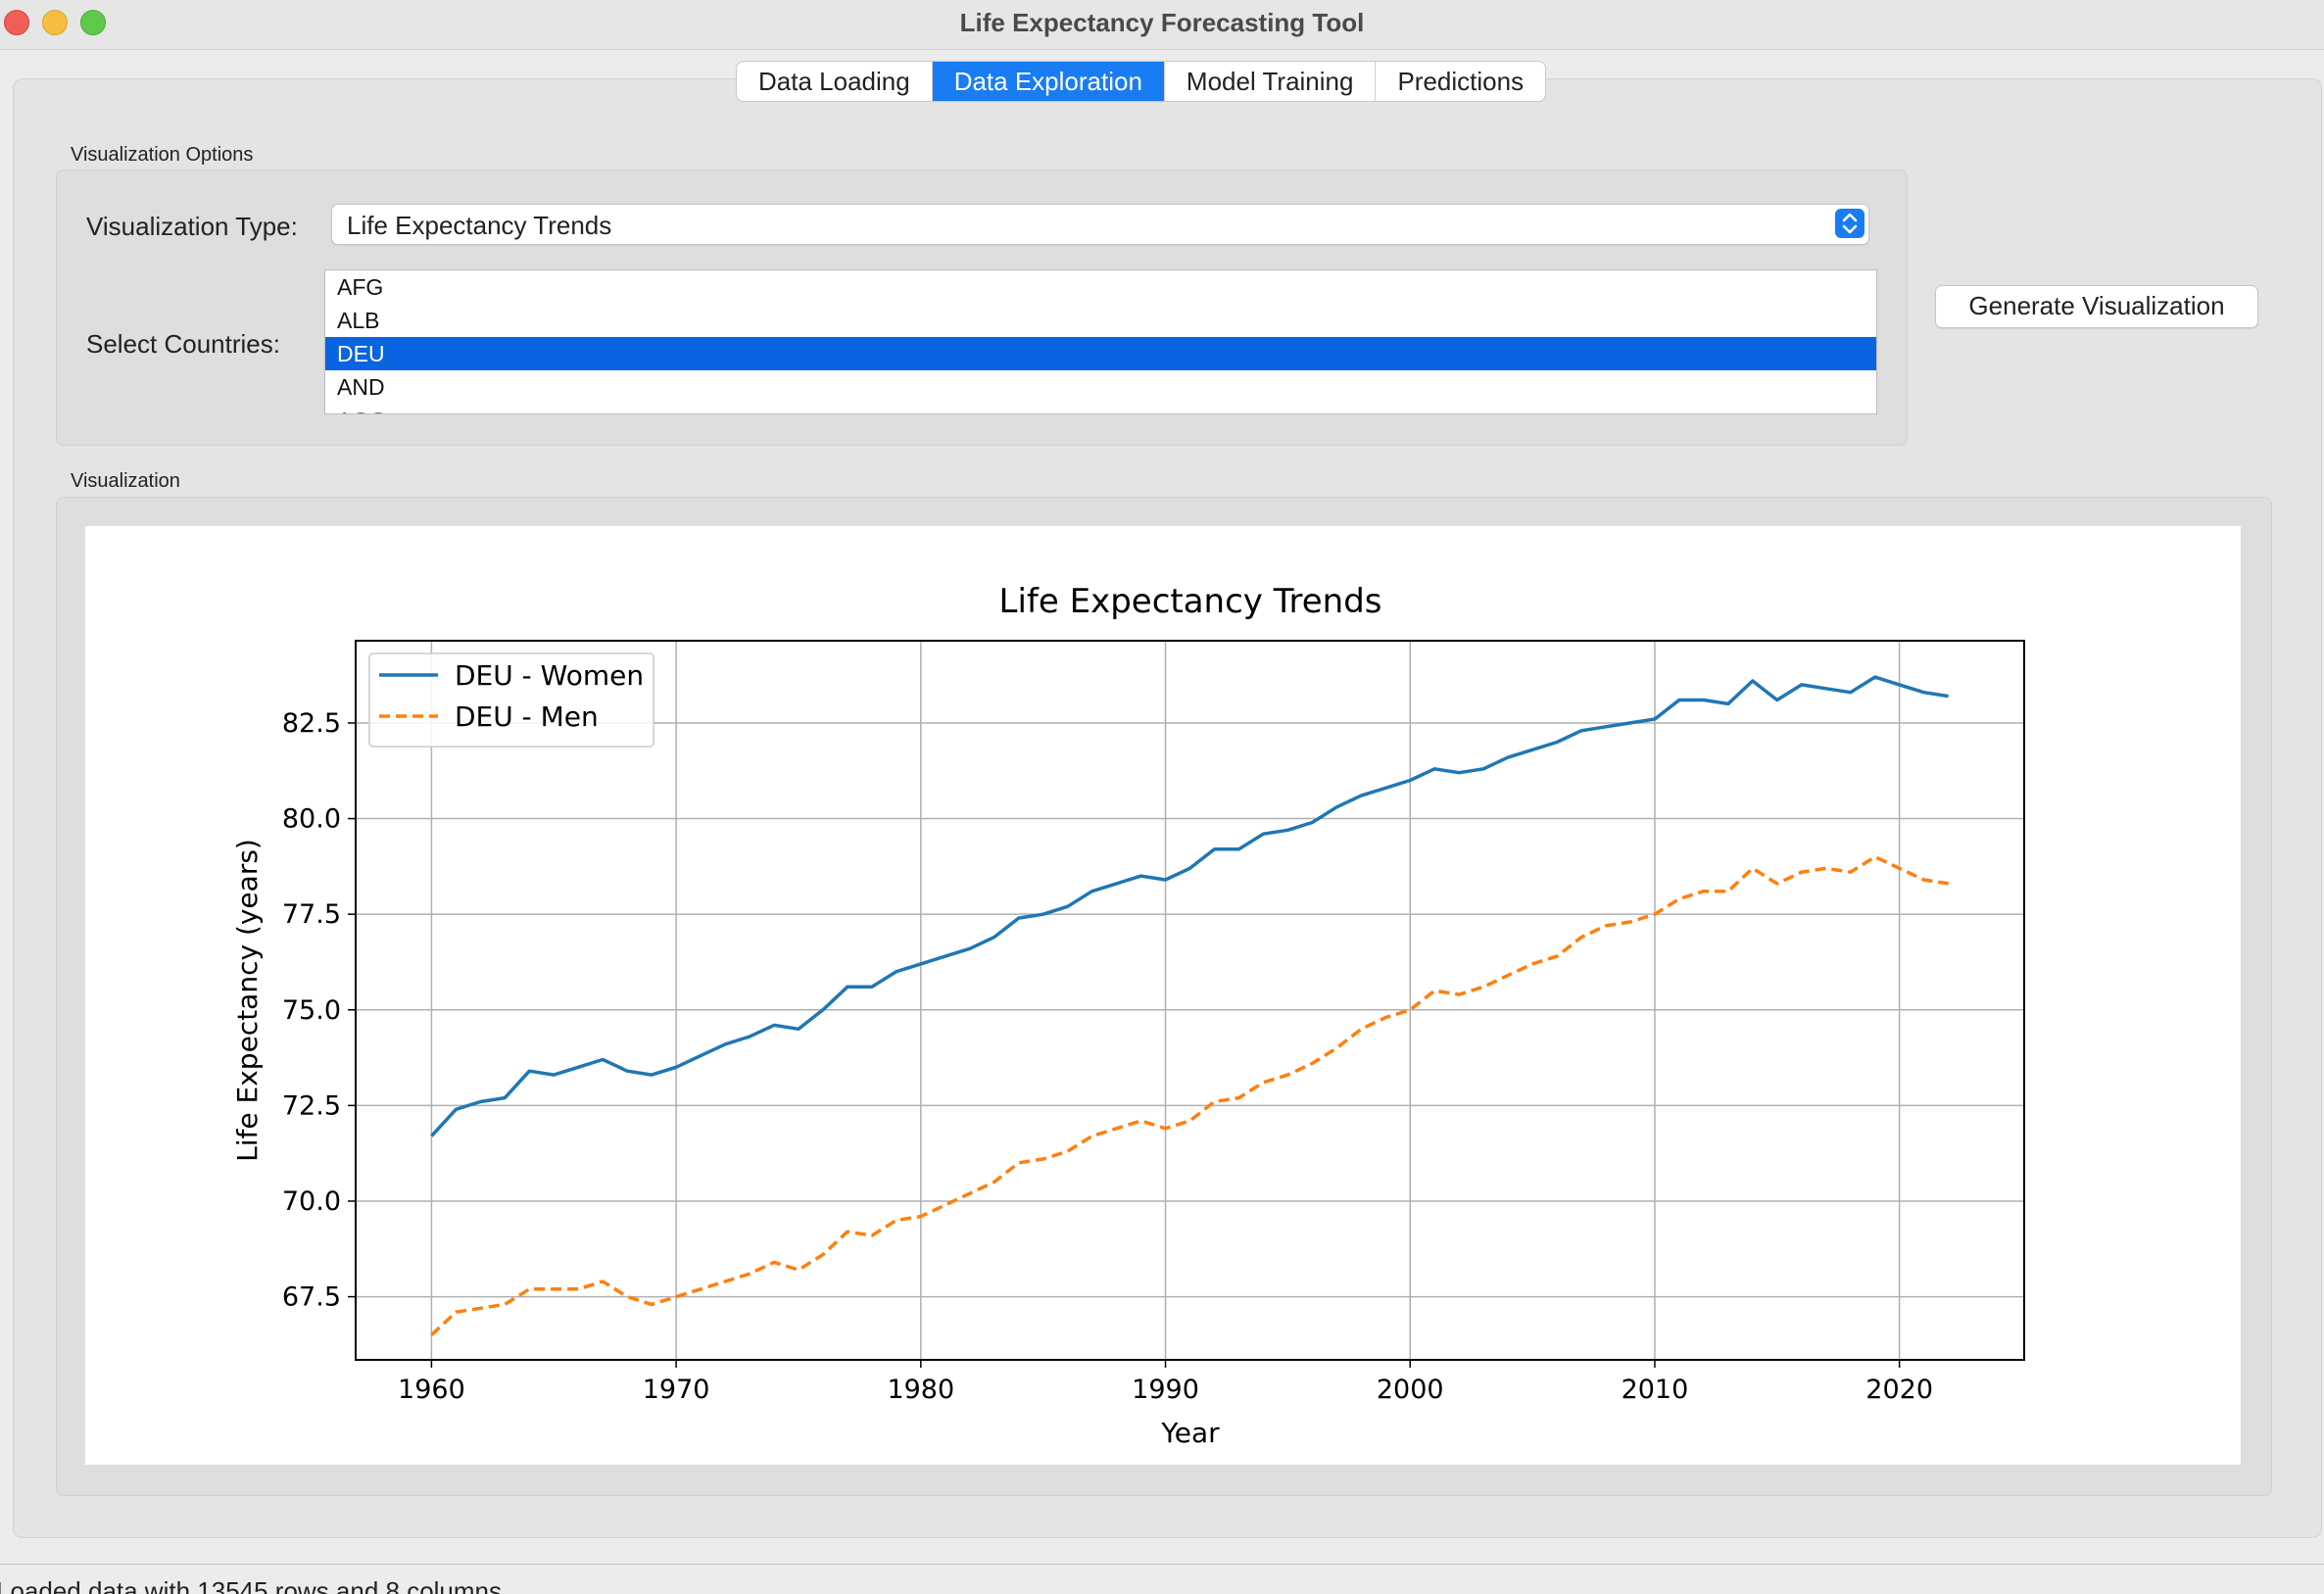  What do you see at coordinates (1100, 225) in the screenshot?
I see `visualization-type-select: Life Expectancy Trends` at bounding box center [1100, 225].